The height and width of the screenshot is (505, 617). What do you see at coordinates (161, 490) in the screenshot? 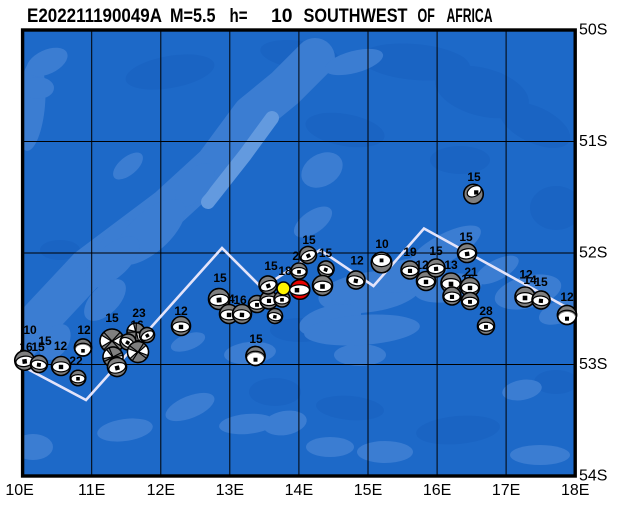
I see `svg-text: 12E` at bounding box center [161, 490].